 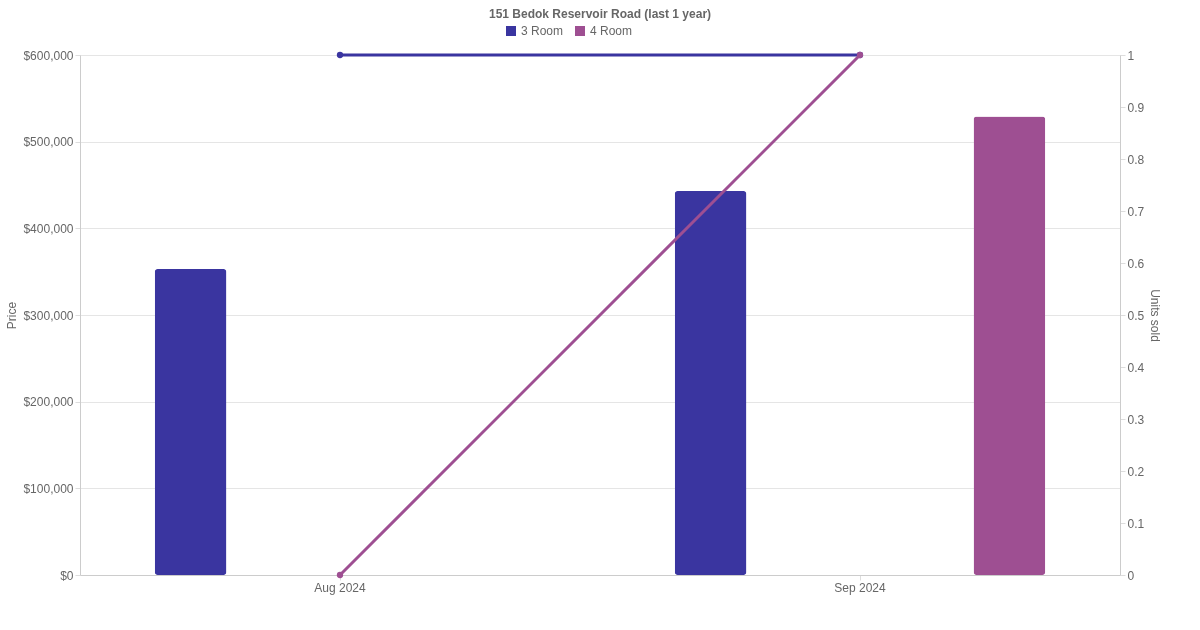 I want to click on y-axis-title: Price, so click(x=12, y=315).